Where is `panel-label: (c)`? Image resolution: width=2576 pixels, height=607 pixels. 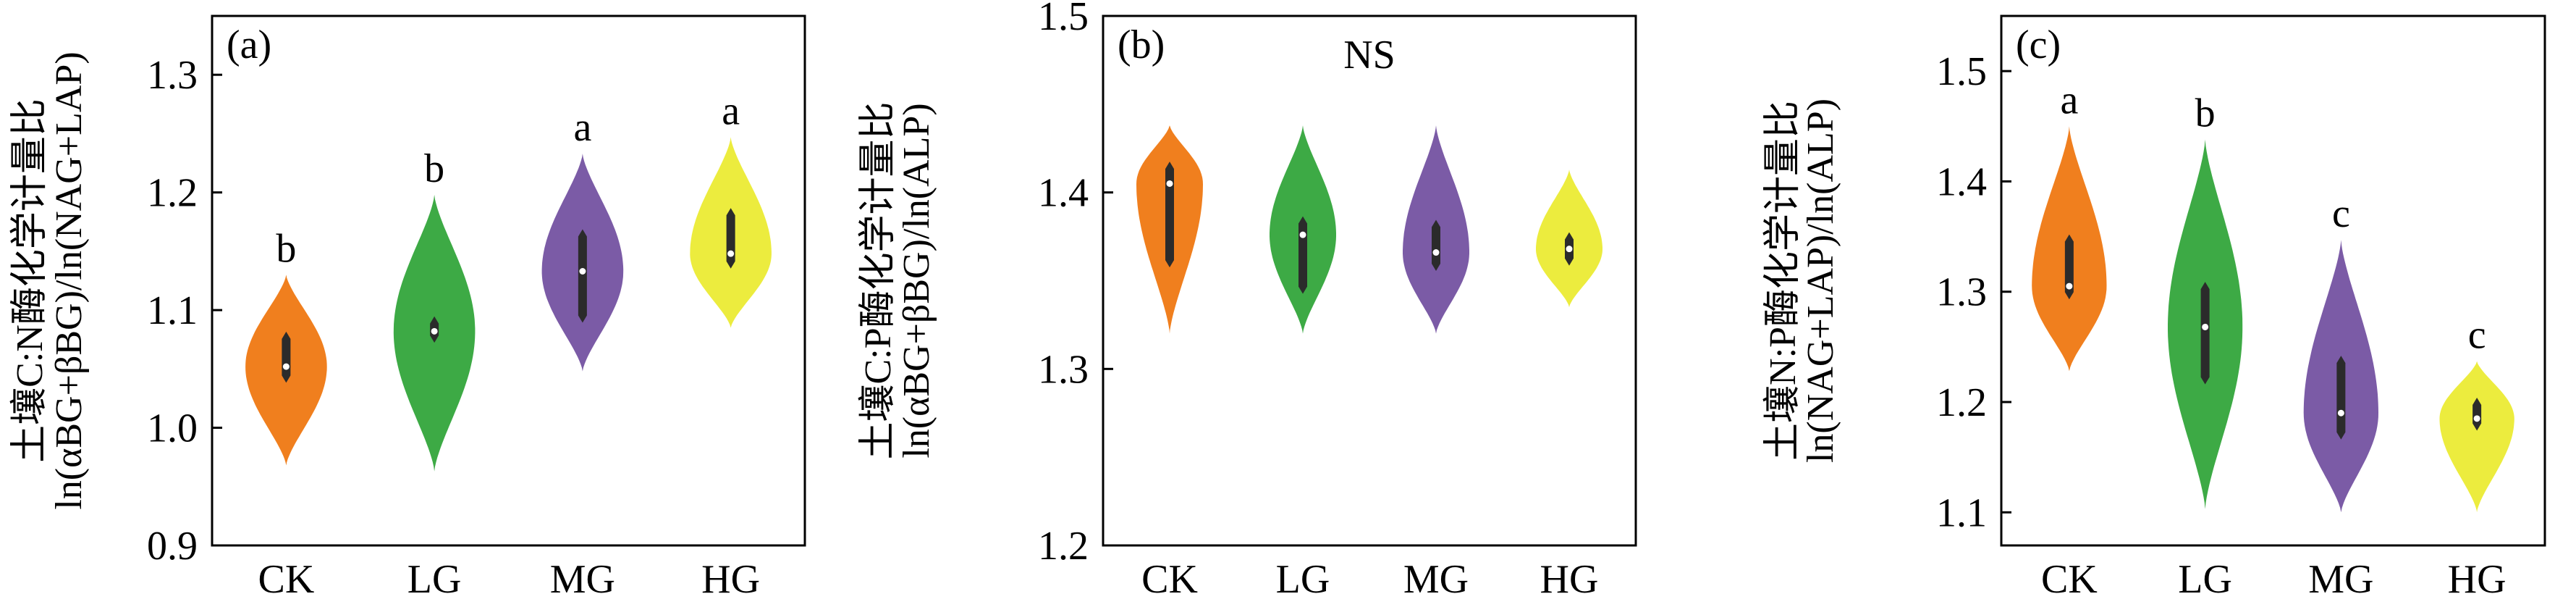
panel-label: (c) is located at coordinates (2039, 44).